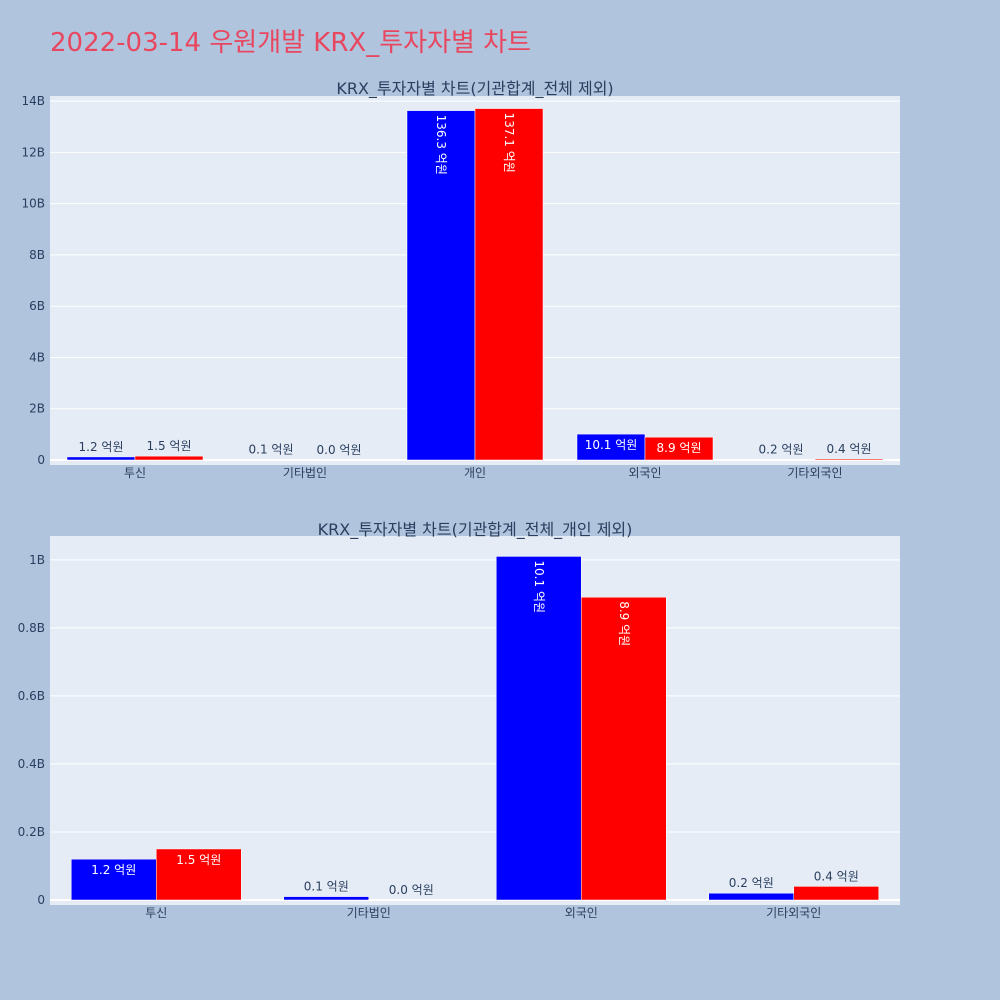 This screenshot has width=1000, height=1000. I want to click on y-tick-label: 14B, so click(33, 101).